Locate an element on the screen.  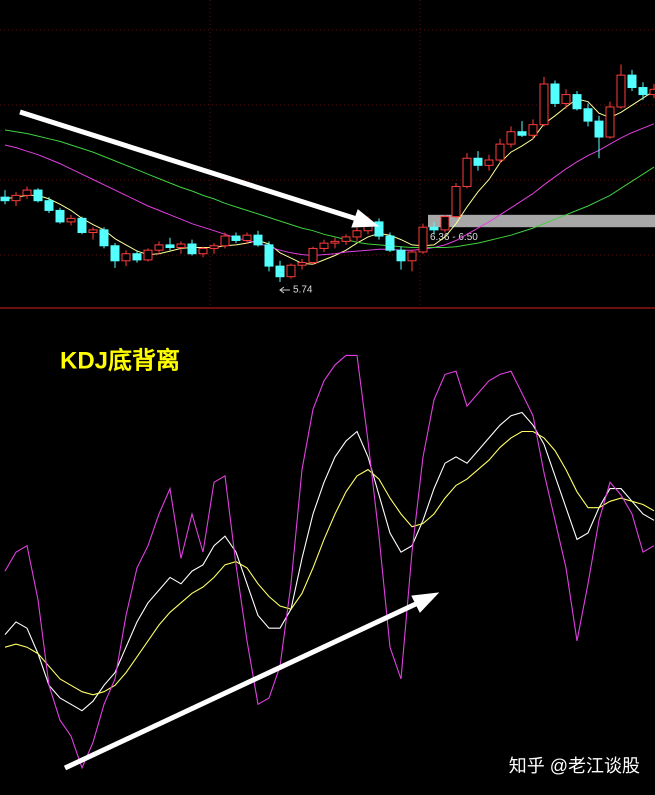
series-line is located at coordinates (329, 188).